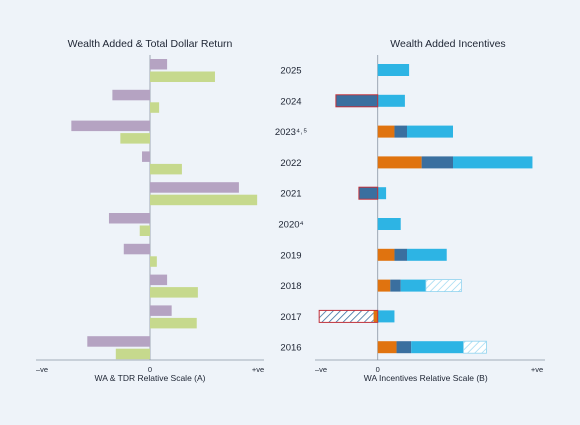 The width and height of the screenshot is (580, 425). I want to click on chart-b-tick-negative: –ve, so click(321, 369).